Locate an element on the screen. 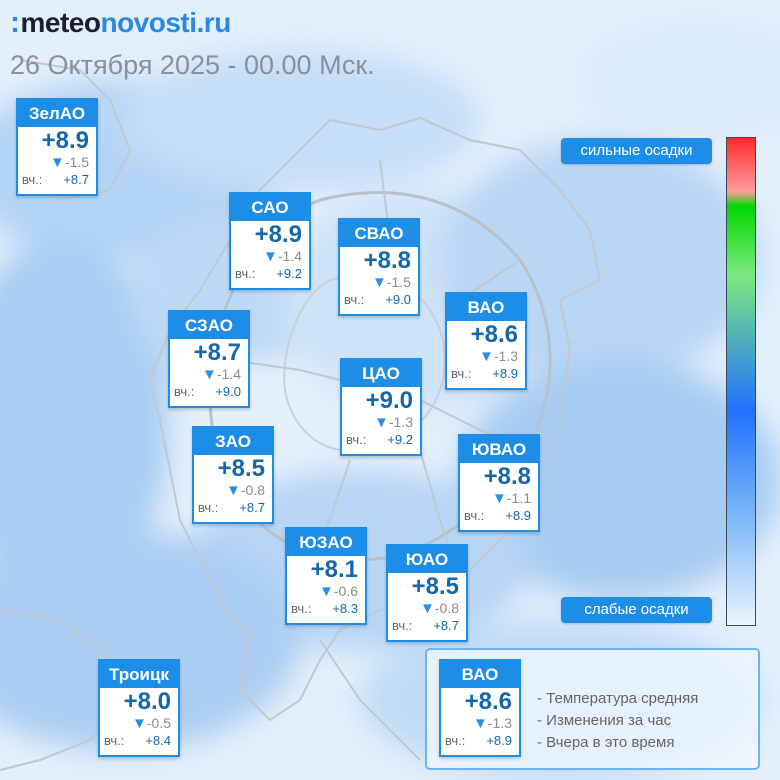 The image size is (780, 780). yesterday-row: вч.: +8.4 is located at coordinates (139, 741).